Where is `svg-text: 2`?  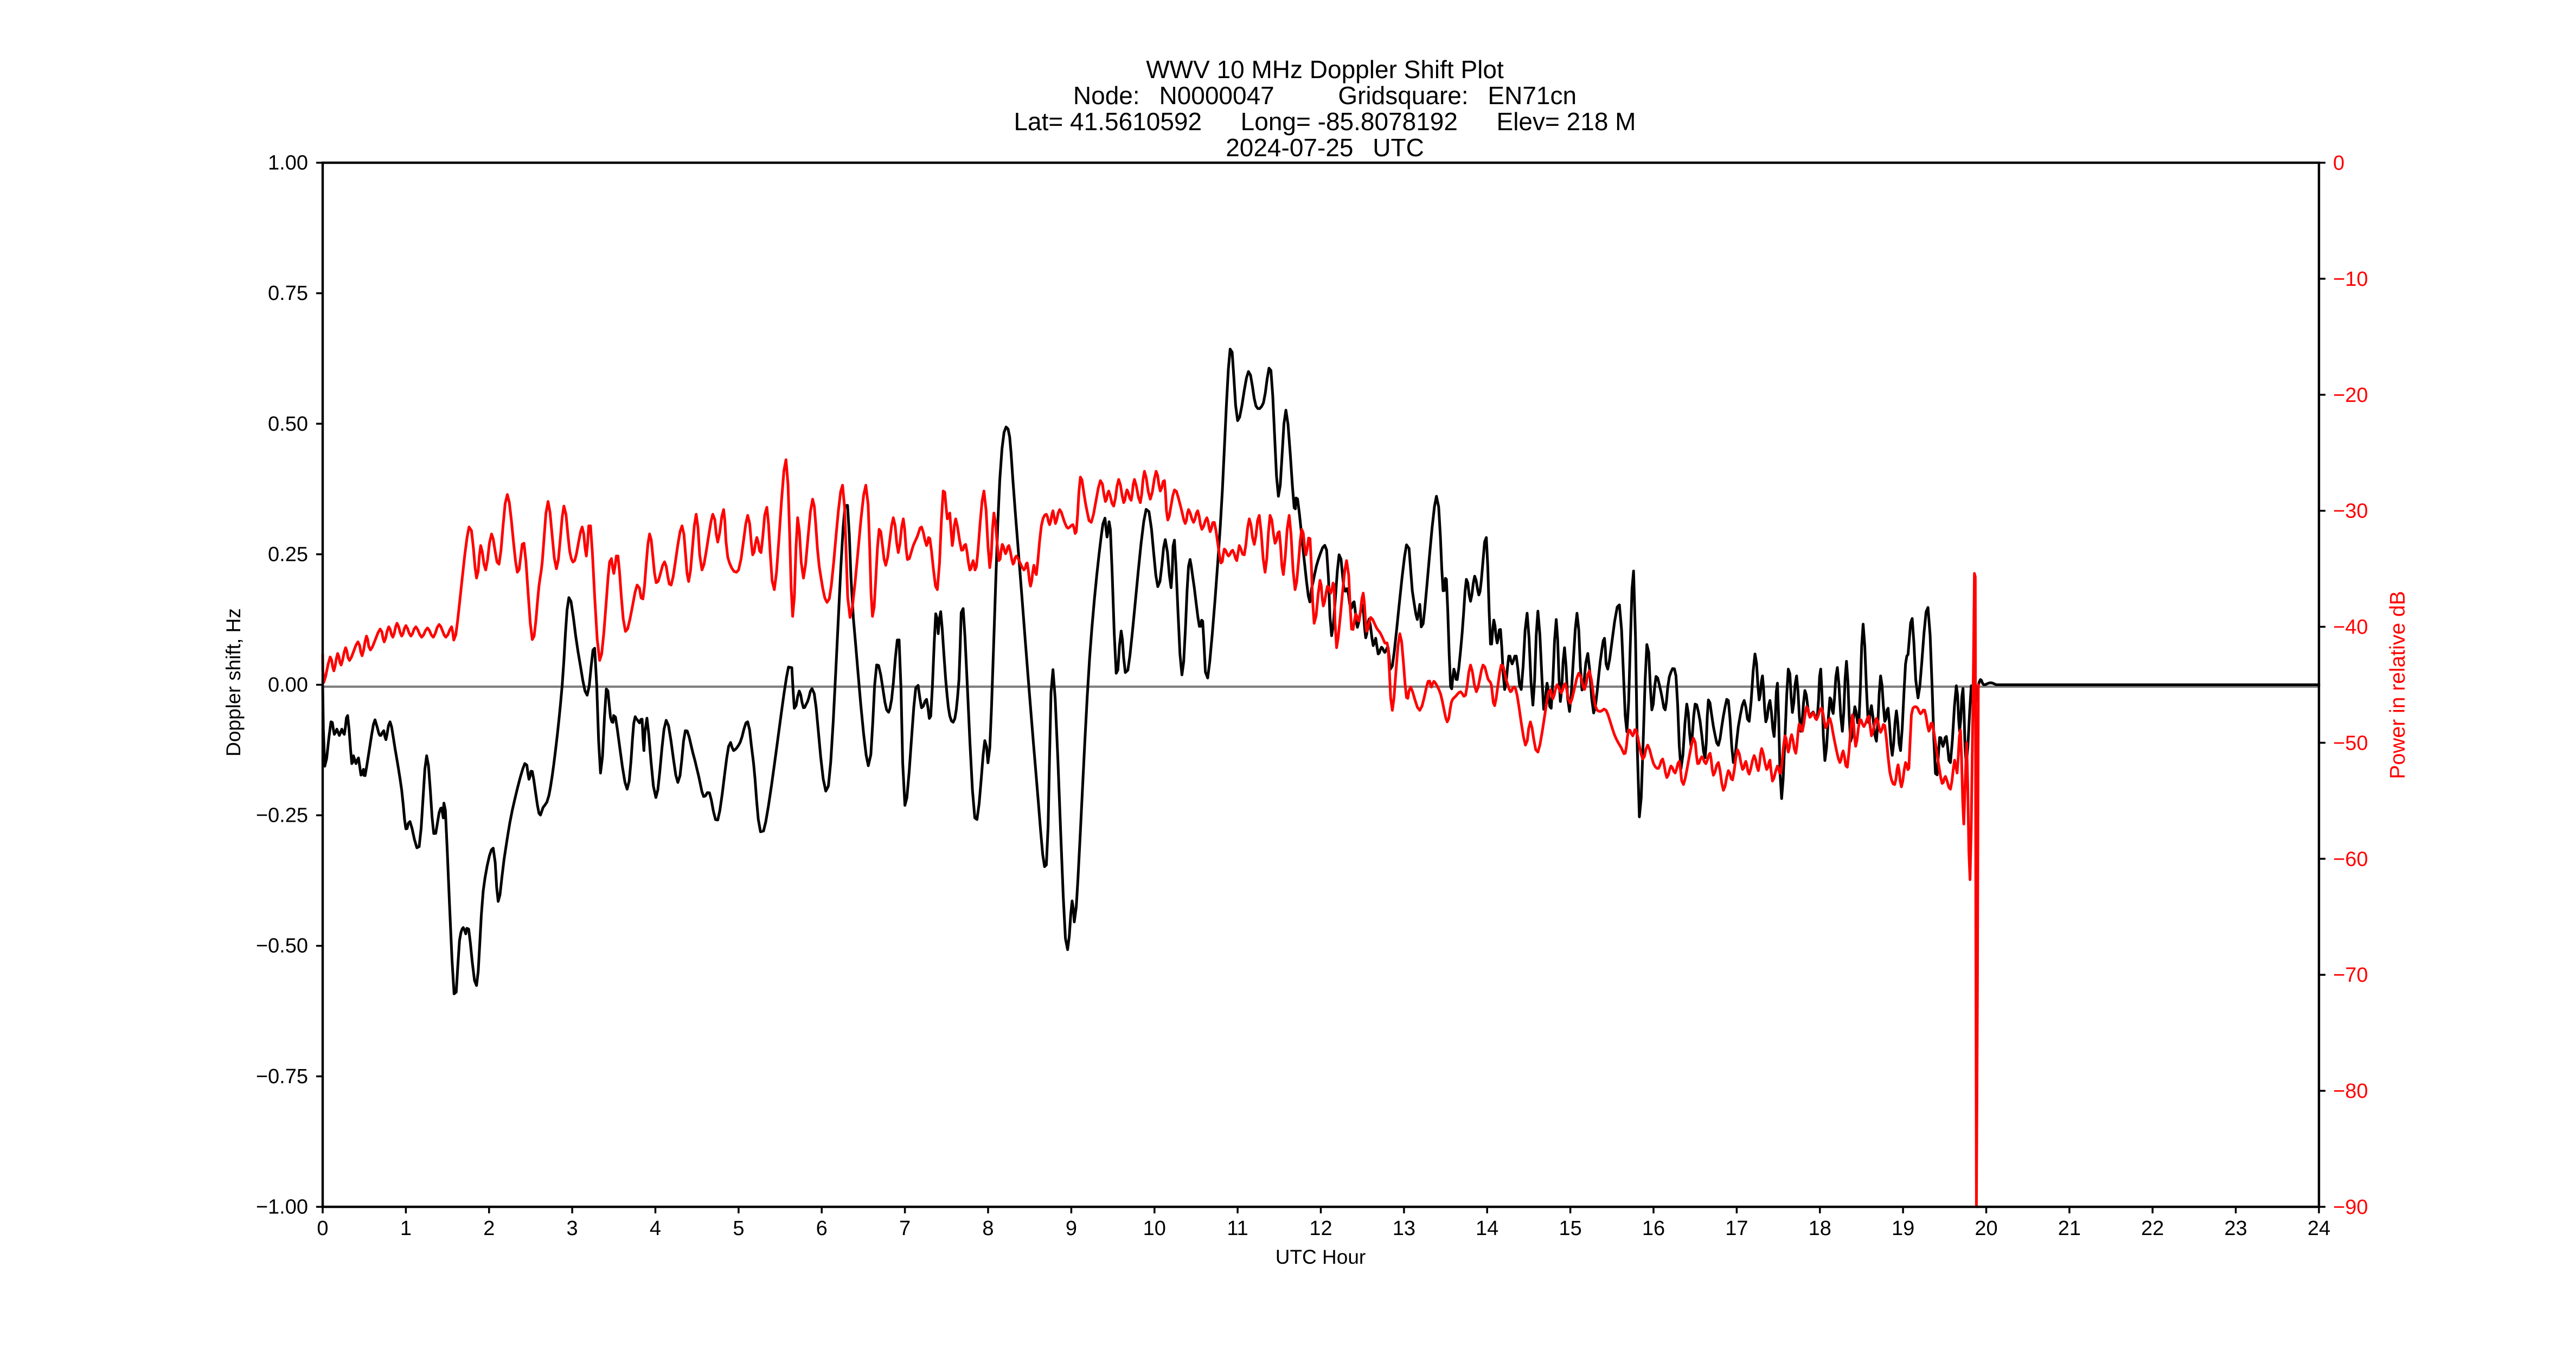
svg-text: 2 is located at coordinates (489, 1228).